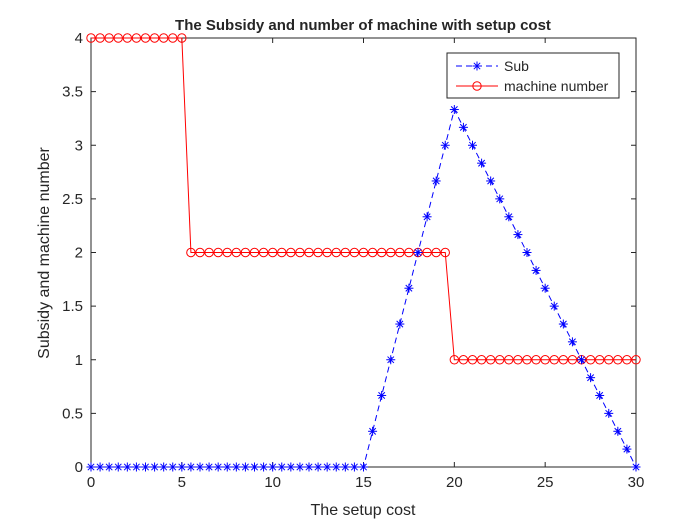  Describe the element at coordinates (516, 66) in the screenshot. I see `legend-label-sub: Sub` at that location.